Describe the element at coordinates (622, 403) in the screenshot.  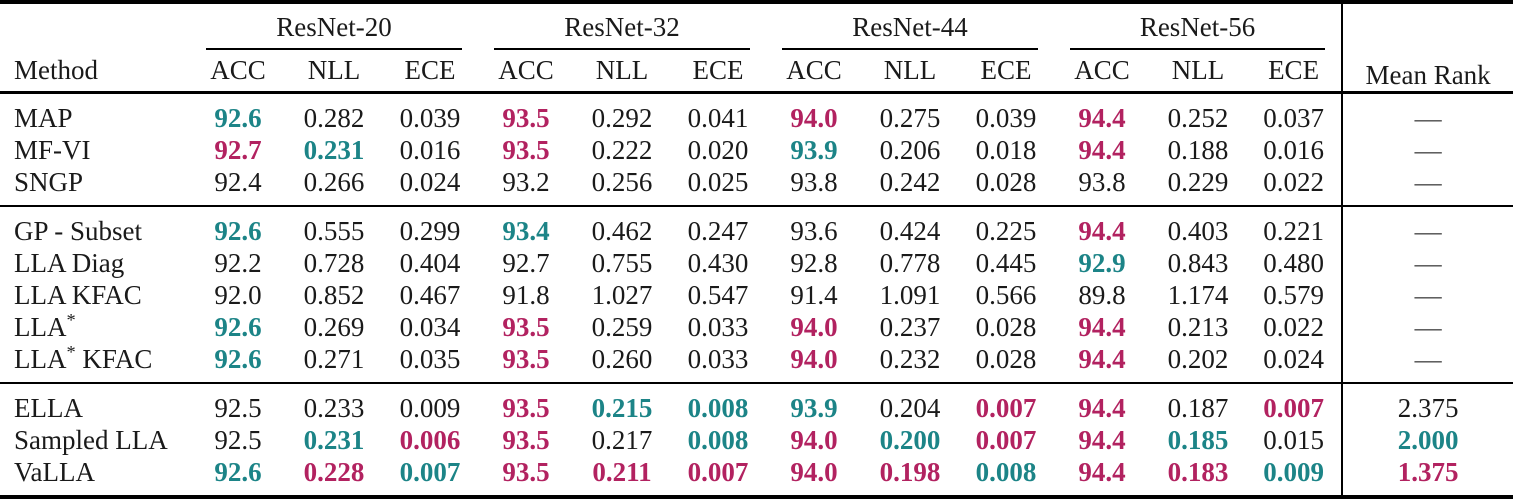
I see `metric-value: 0.215` at that location.